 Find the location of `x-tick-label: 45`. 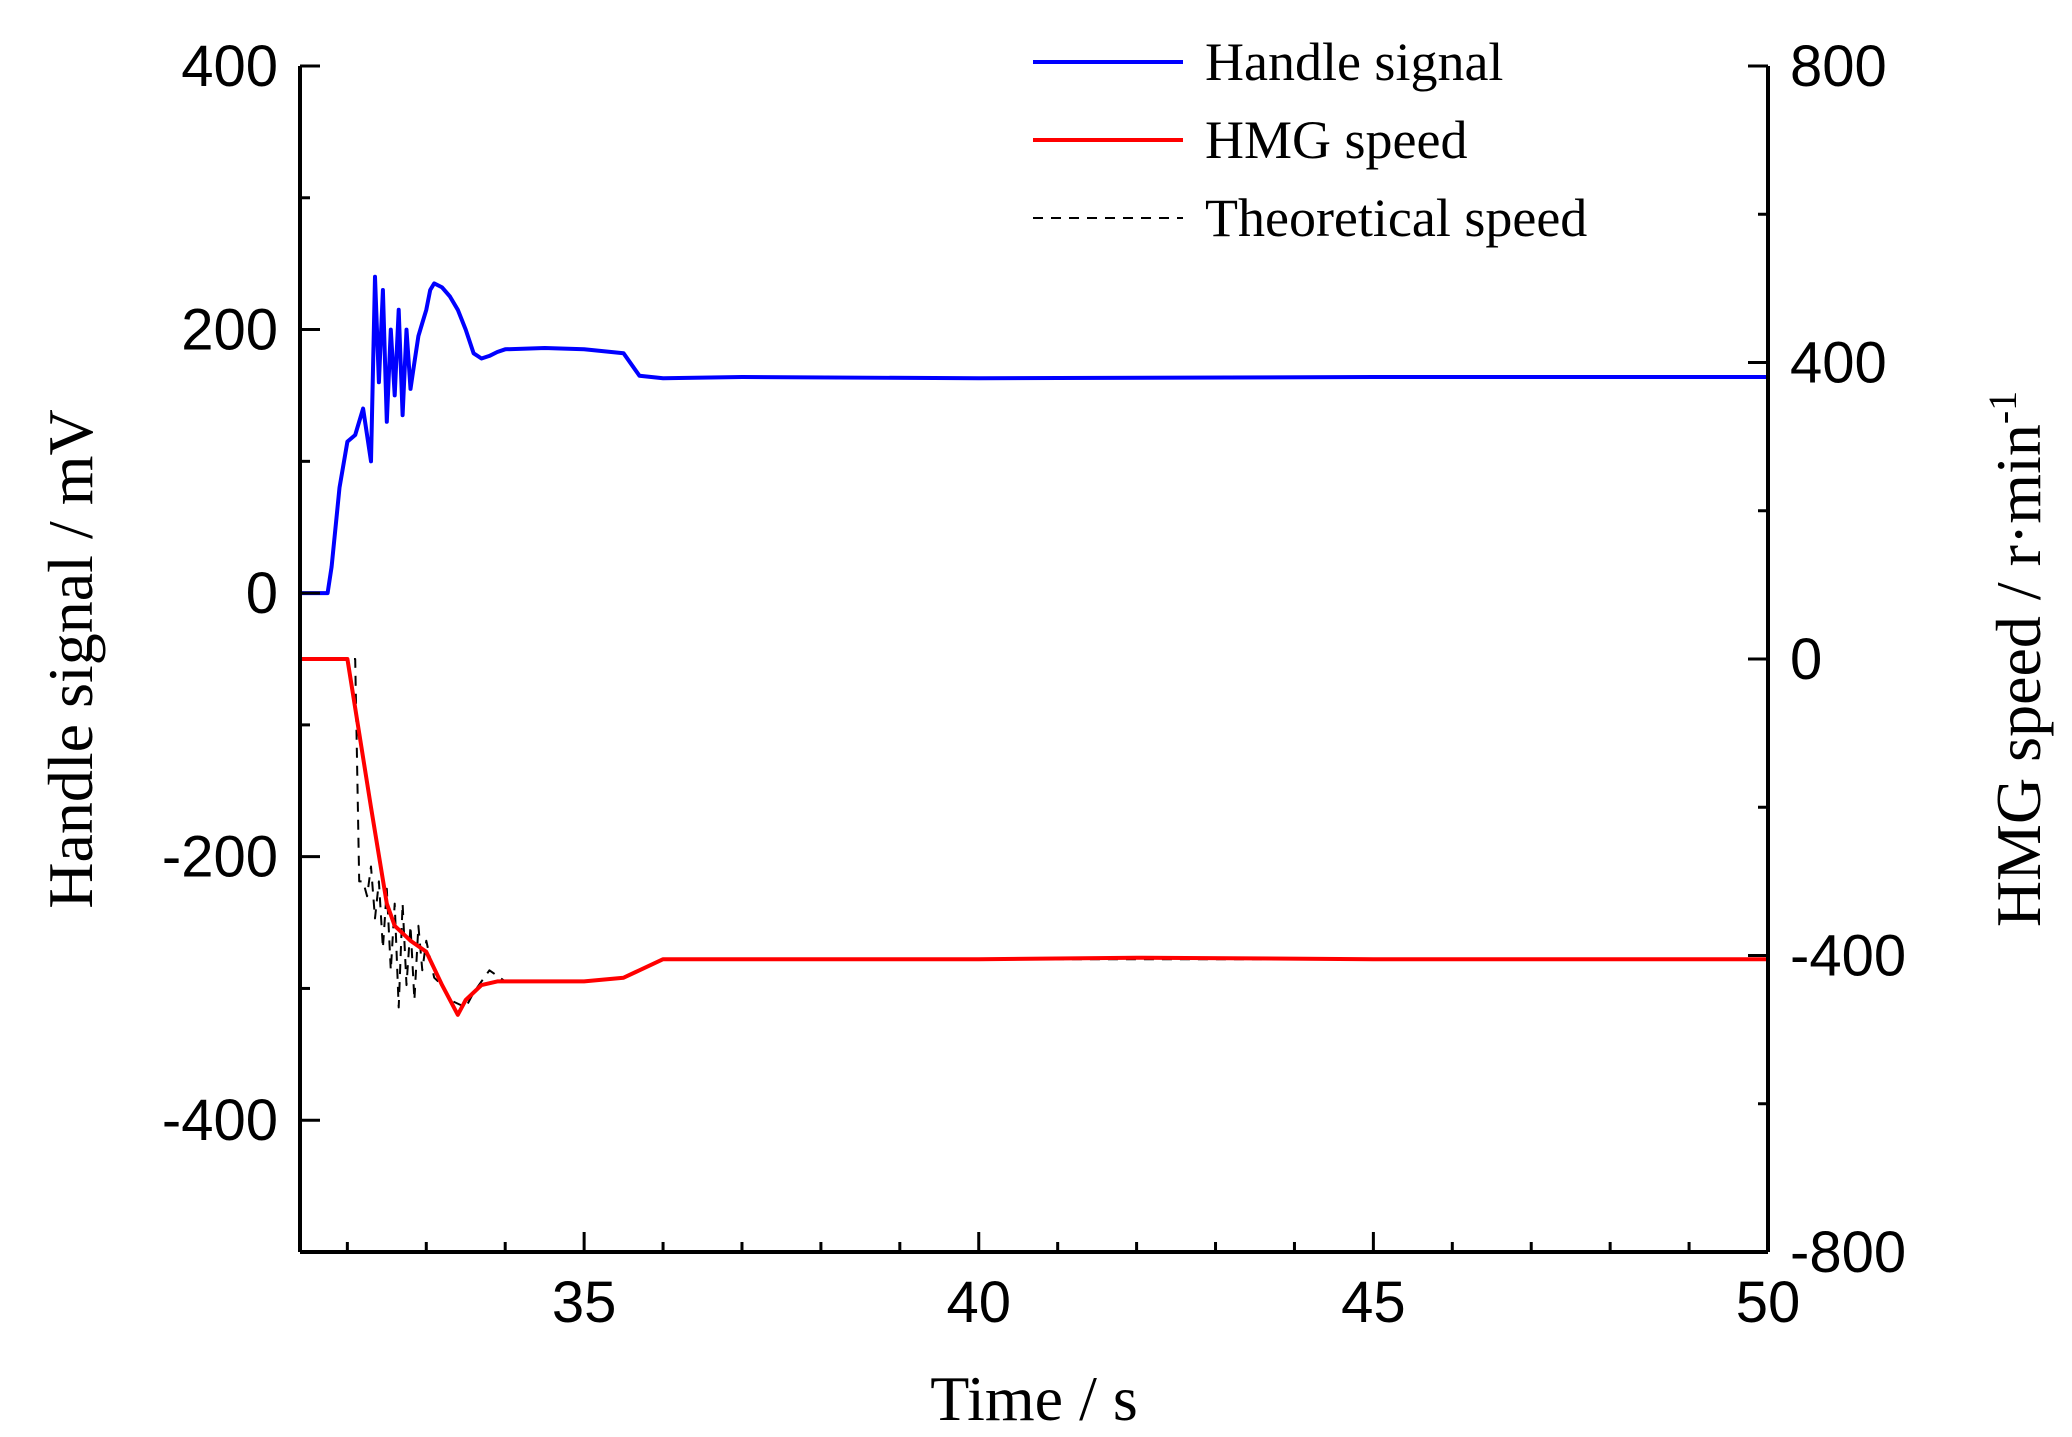

x-tick-label: 45 is located at coordinates (1373, 1302).